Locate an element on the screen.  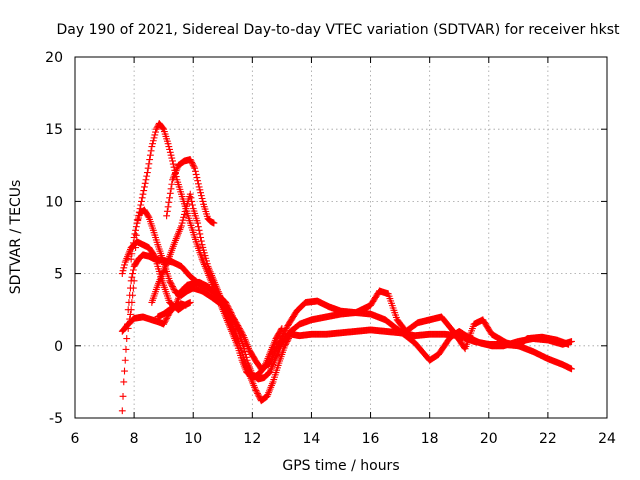
y-tick-label: 0 is located at coordinates (58, 347).